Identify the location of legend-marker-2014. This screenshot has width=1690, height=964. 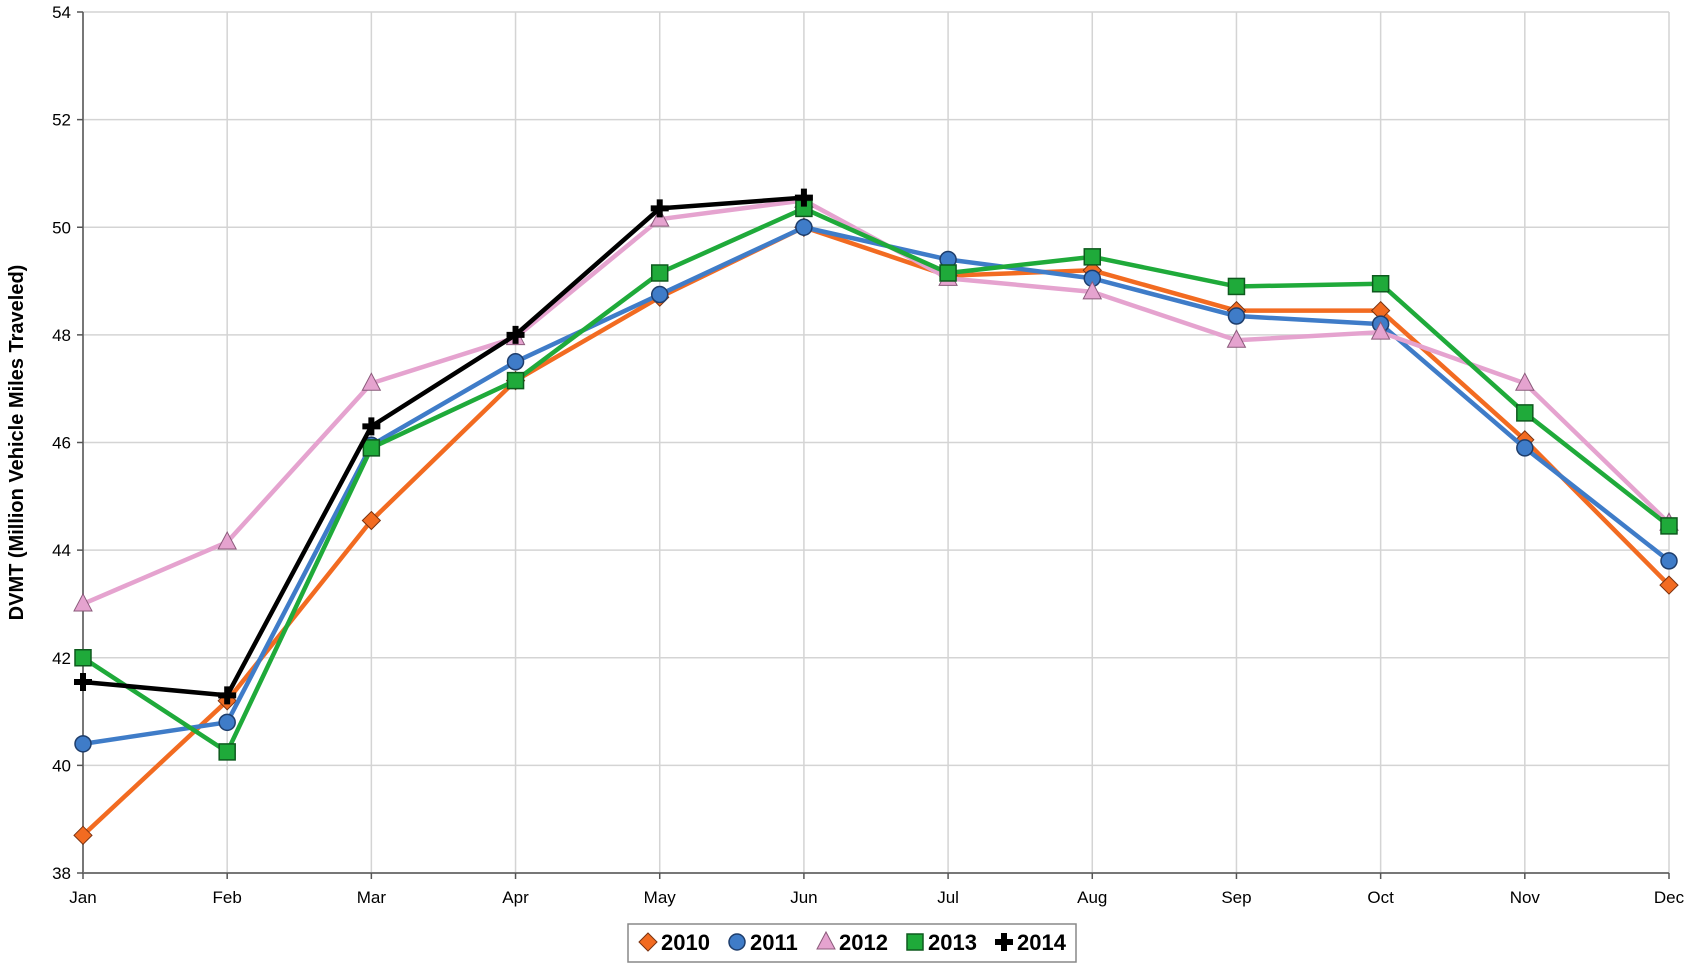
(1004, 942).